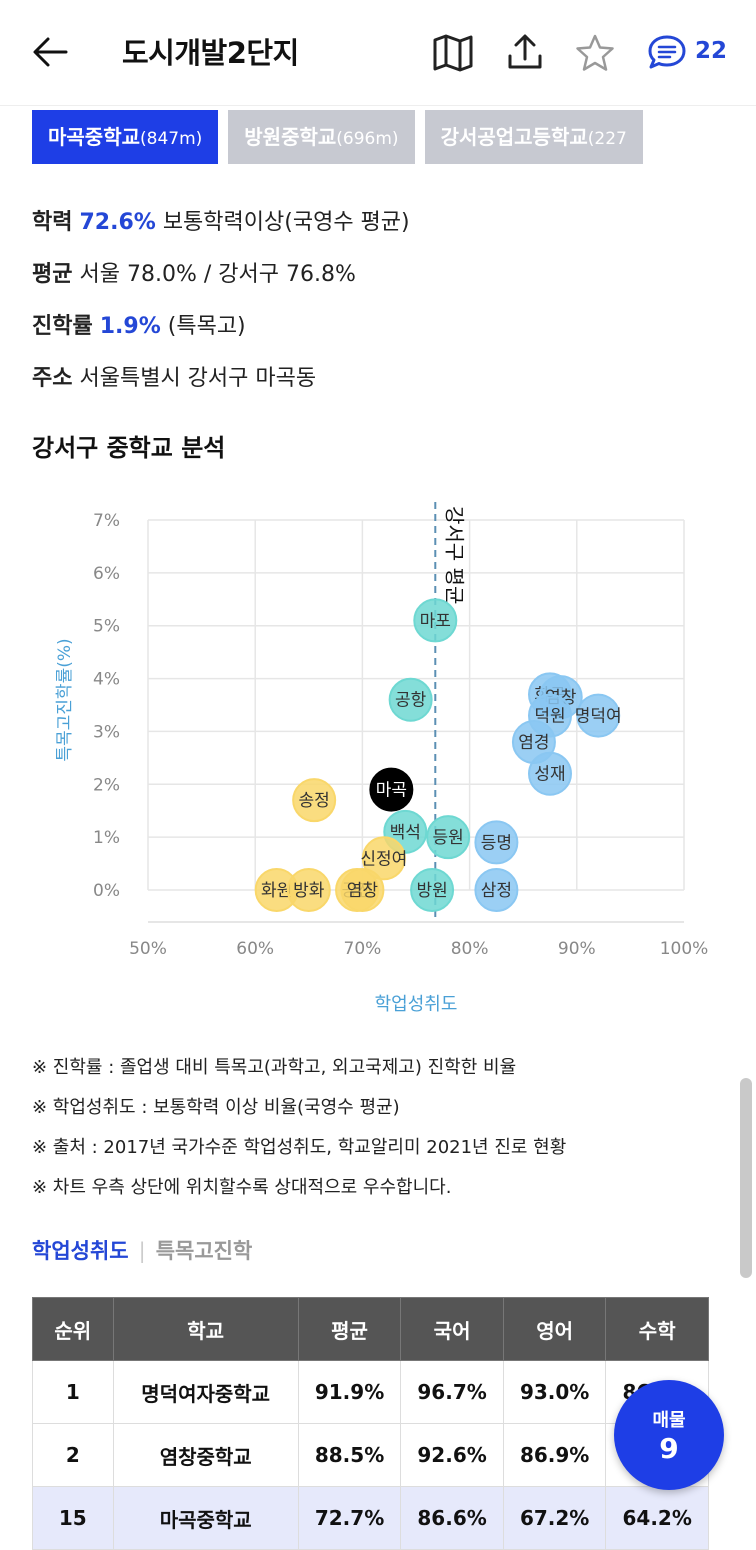 The image size is (756, 1550). I want to click on map-icon, so click(453, 53).